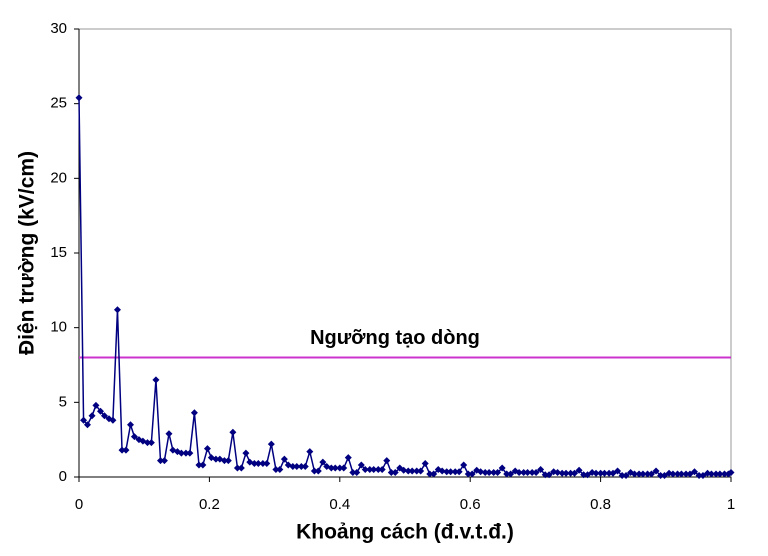  Describe the element at coordinates (339, 504) in the screenshot. I see `x-tick-label: 0.4` at that location.